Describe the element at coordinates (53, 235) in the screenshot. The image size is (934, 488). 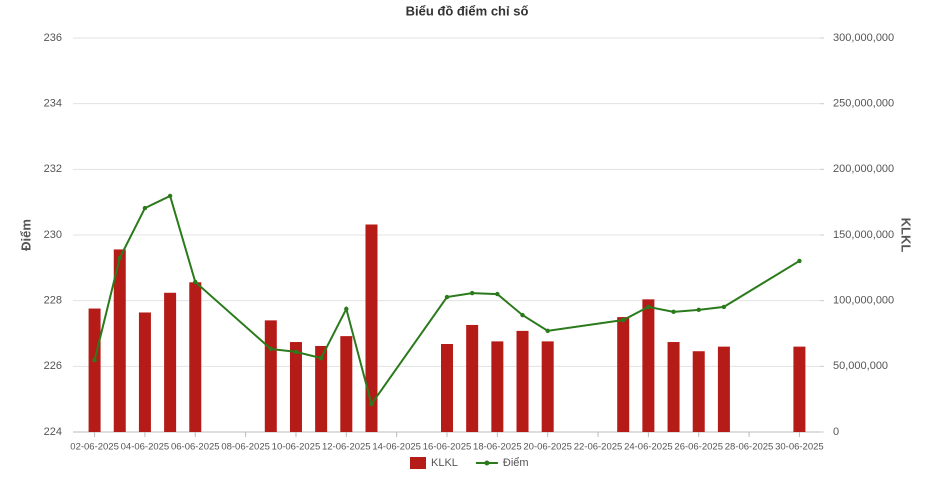
I see `y-tick-label: 230` at that location.